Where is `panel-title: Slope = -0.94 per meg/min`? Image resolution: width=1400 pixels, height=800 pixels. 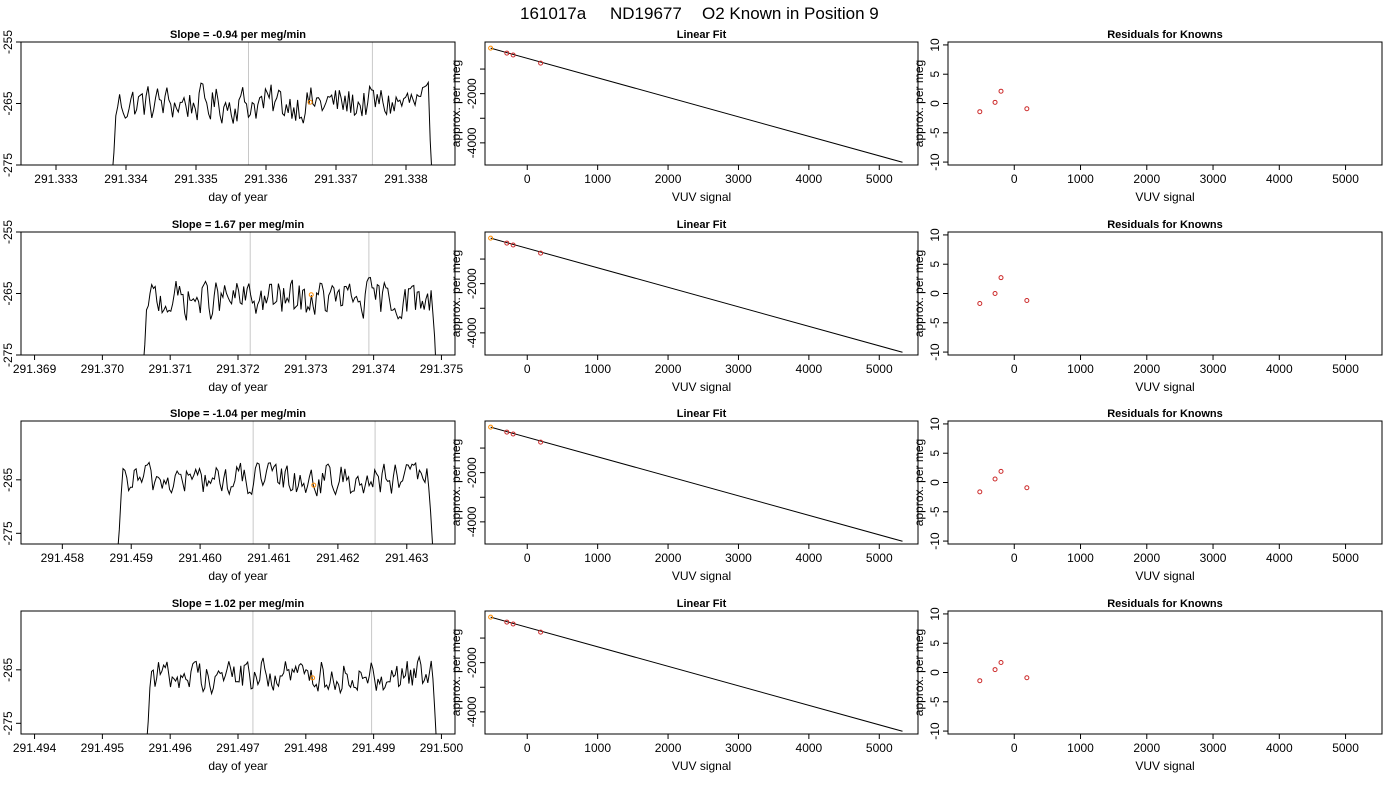
panel-title: Slope = -0.94 per meg/min is located at coordinates (238, 35).